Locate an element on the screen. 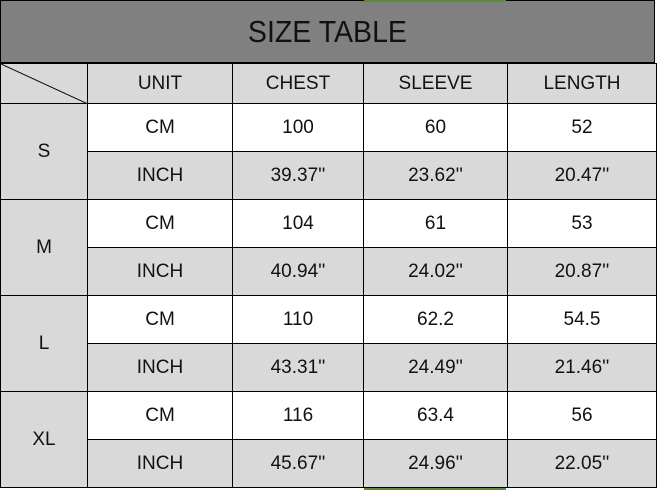 The width and height of the screenshot is (657, 490). table-row: INCH 45.67'' 24.96'' 22.05'' is located at coordinates (329, 463).